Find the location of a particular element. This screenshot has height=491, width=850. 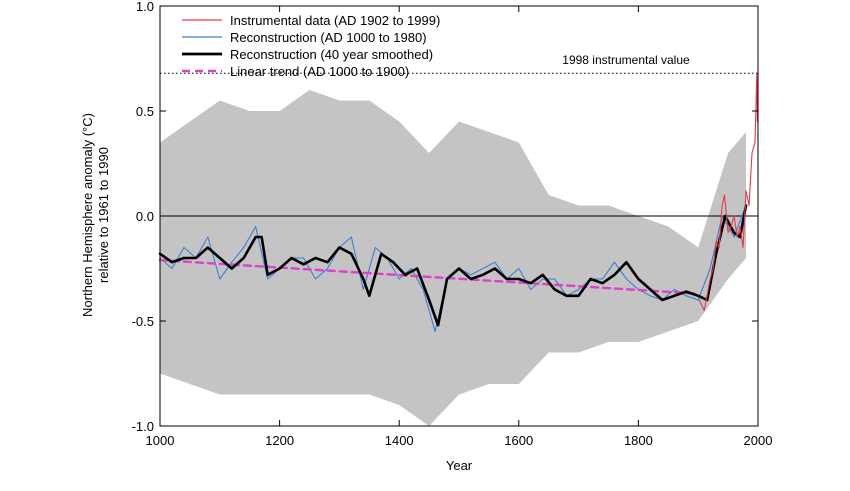

y-tick-label: 0.0 is located at coordinates (145, 216).